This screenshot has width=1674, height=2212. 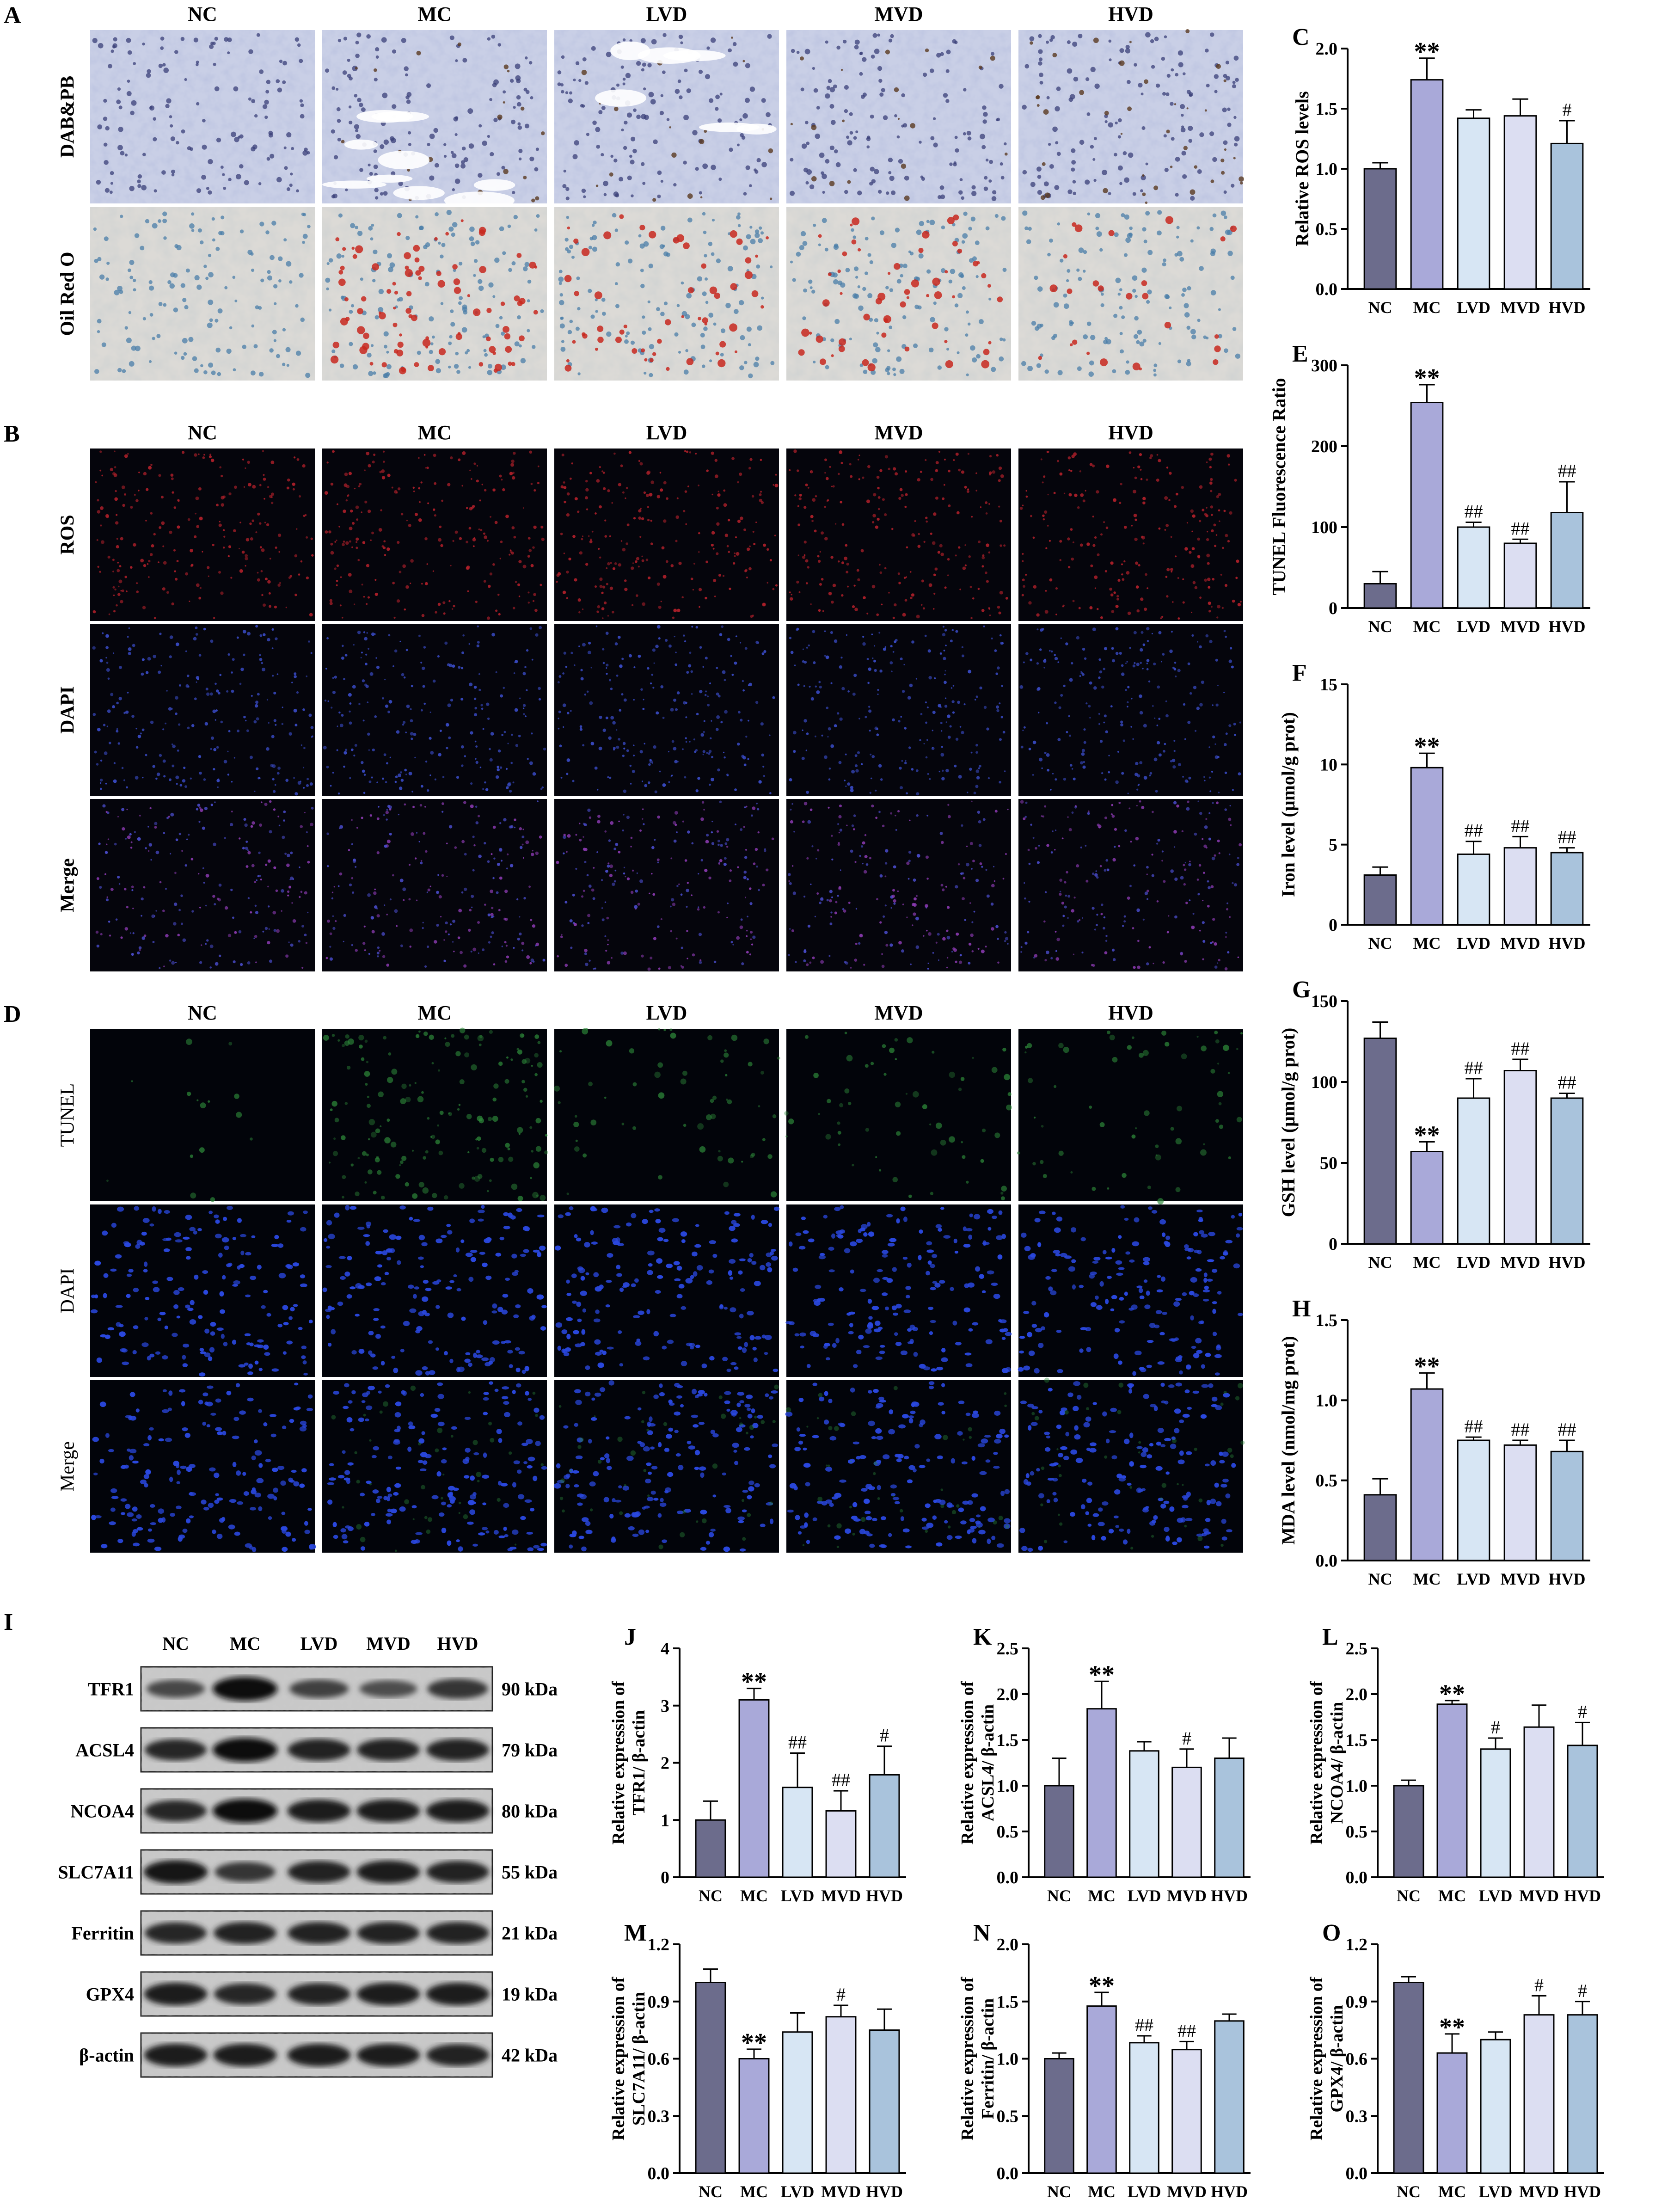 What do you see at coordinates (1327, 1481) in the screenshot?
I see `y-tick-label: 0.5` at bounding box center [1327, 1481].